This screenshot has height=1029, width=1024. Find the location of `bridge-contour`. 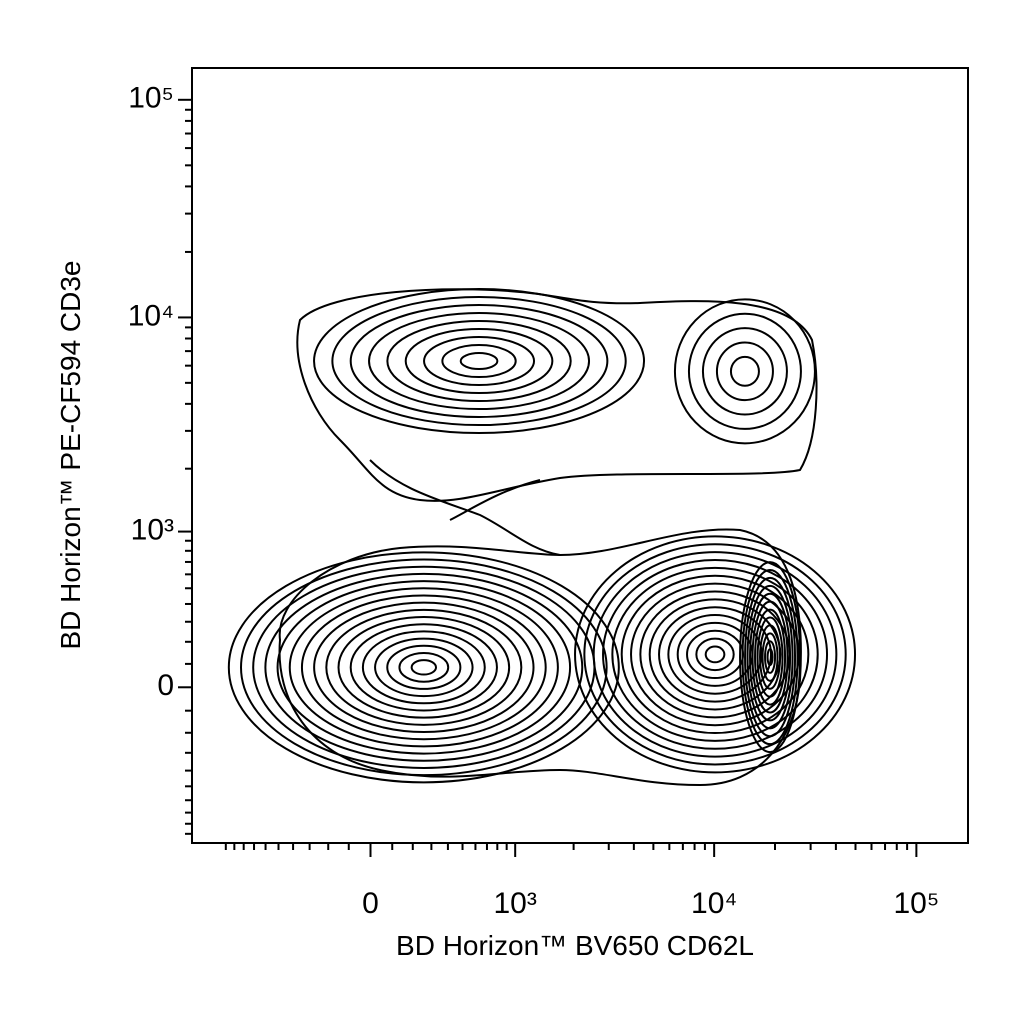

bridge-contour is located at coordinates (465, 507).